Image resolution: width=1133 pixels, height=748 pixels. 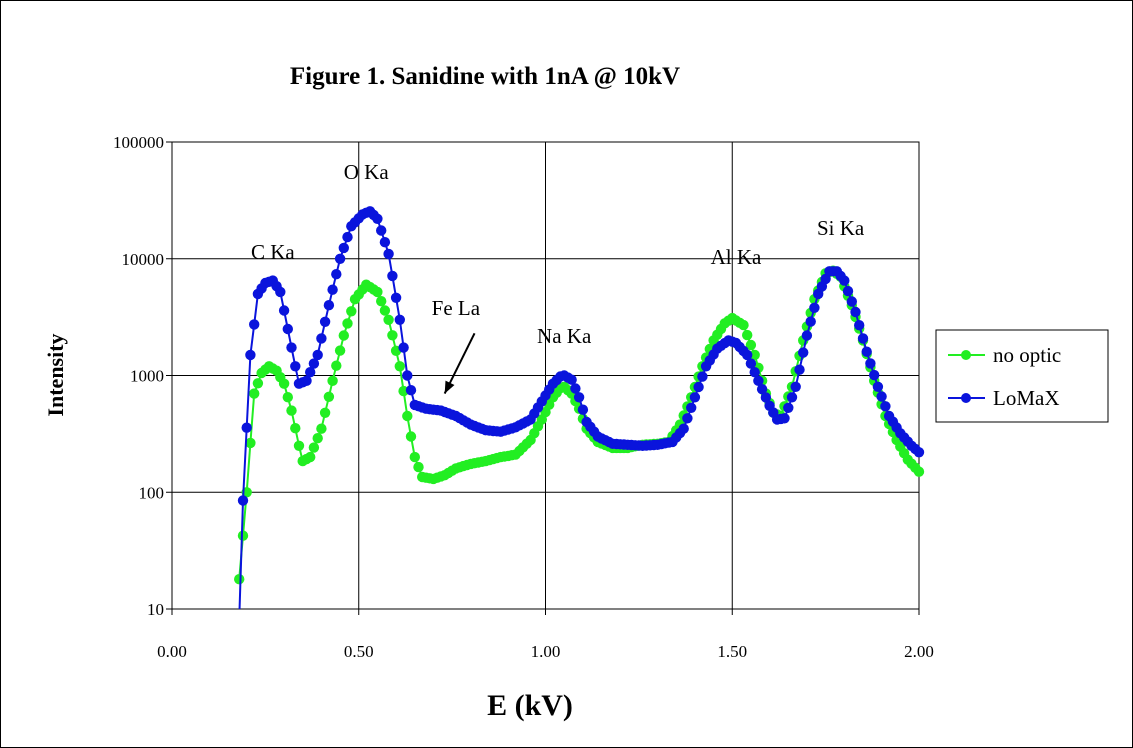 What do you see at coordinates (142, 376) in the screenshot?
I see `y-ticks: 10 100 1000 10000 100000` at bounding box center [142, 376].